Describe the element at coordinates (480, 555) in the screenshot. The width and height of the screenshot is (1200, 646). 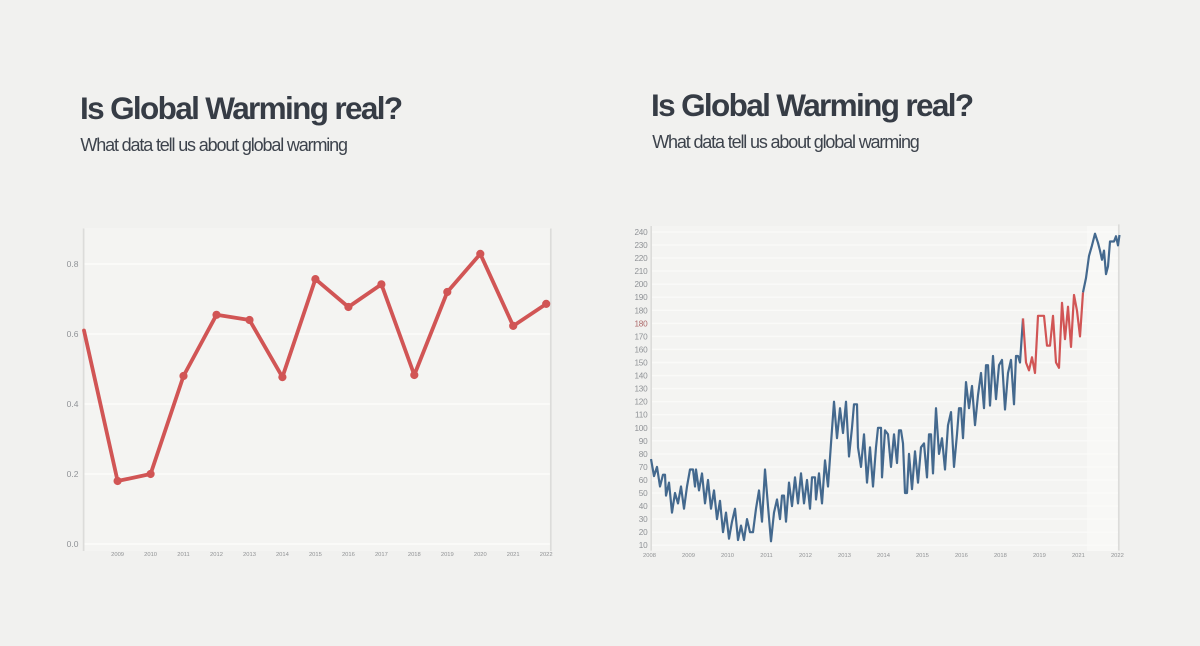
I see `svg-text: 2020` at that location.